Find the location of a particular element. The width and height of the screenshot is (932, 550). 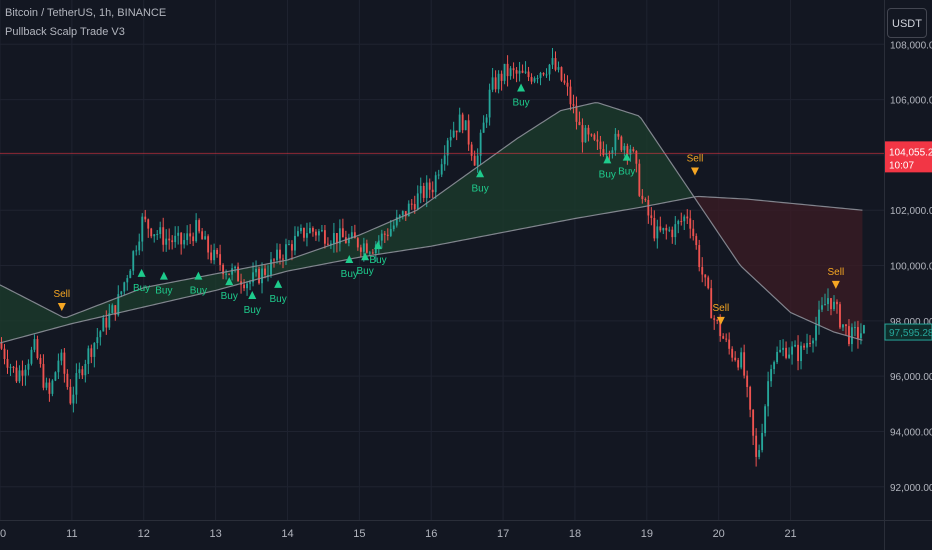

buy-arrow is located at coordinates (278, 283).